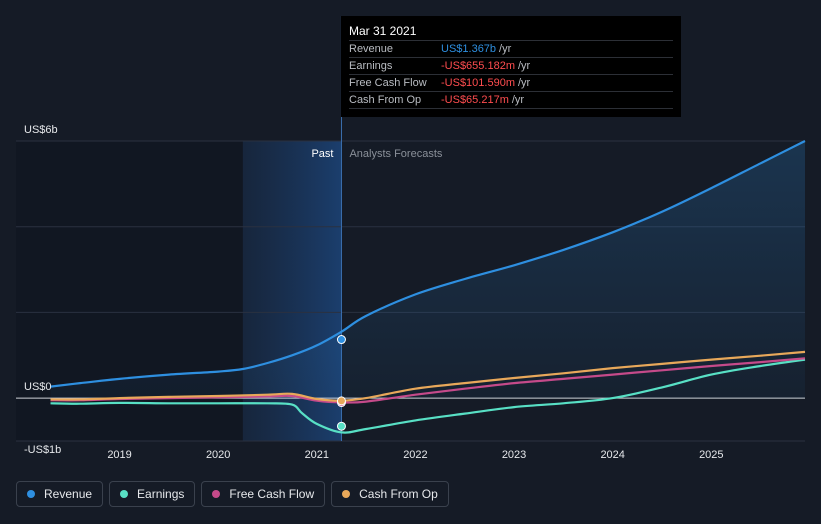  I want to click on tooltip-date: Mar 31 2021, so click(511, 32).